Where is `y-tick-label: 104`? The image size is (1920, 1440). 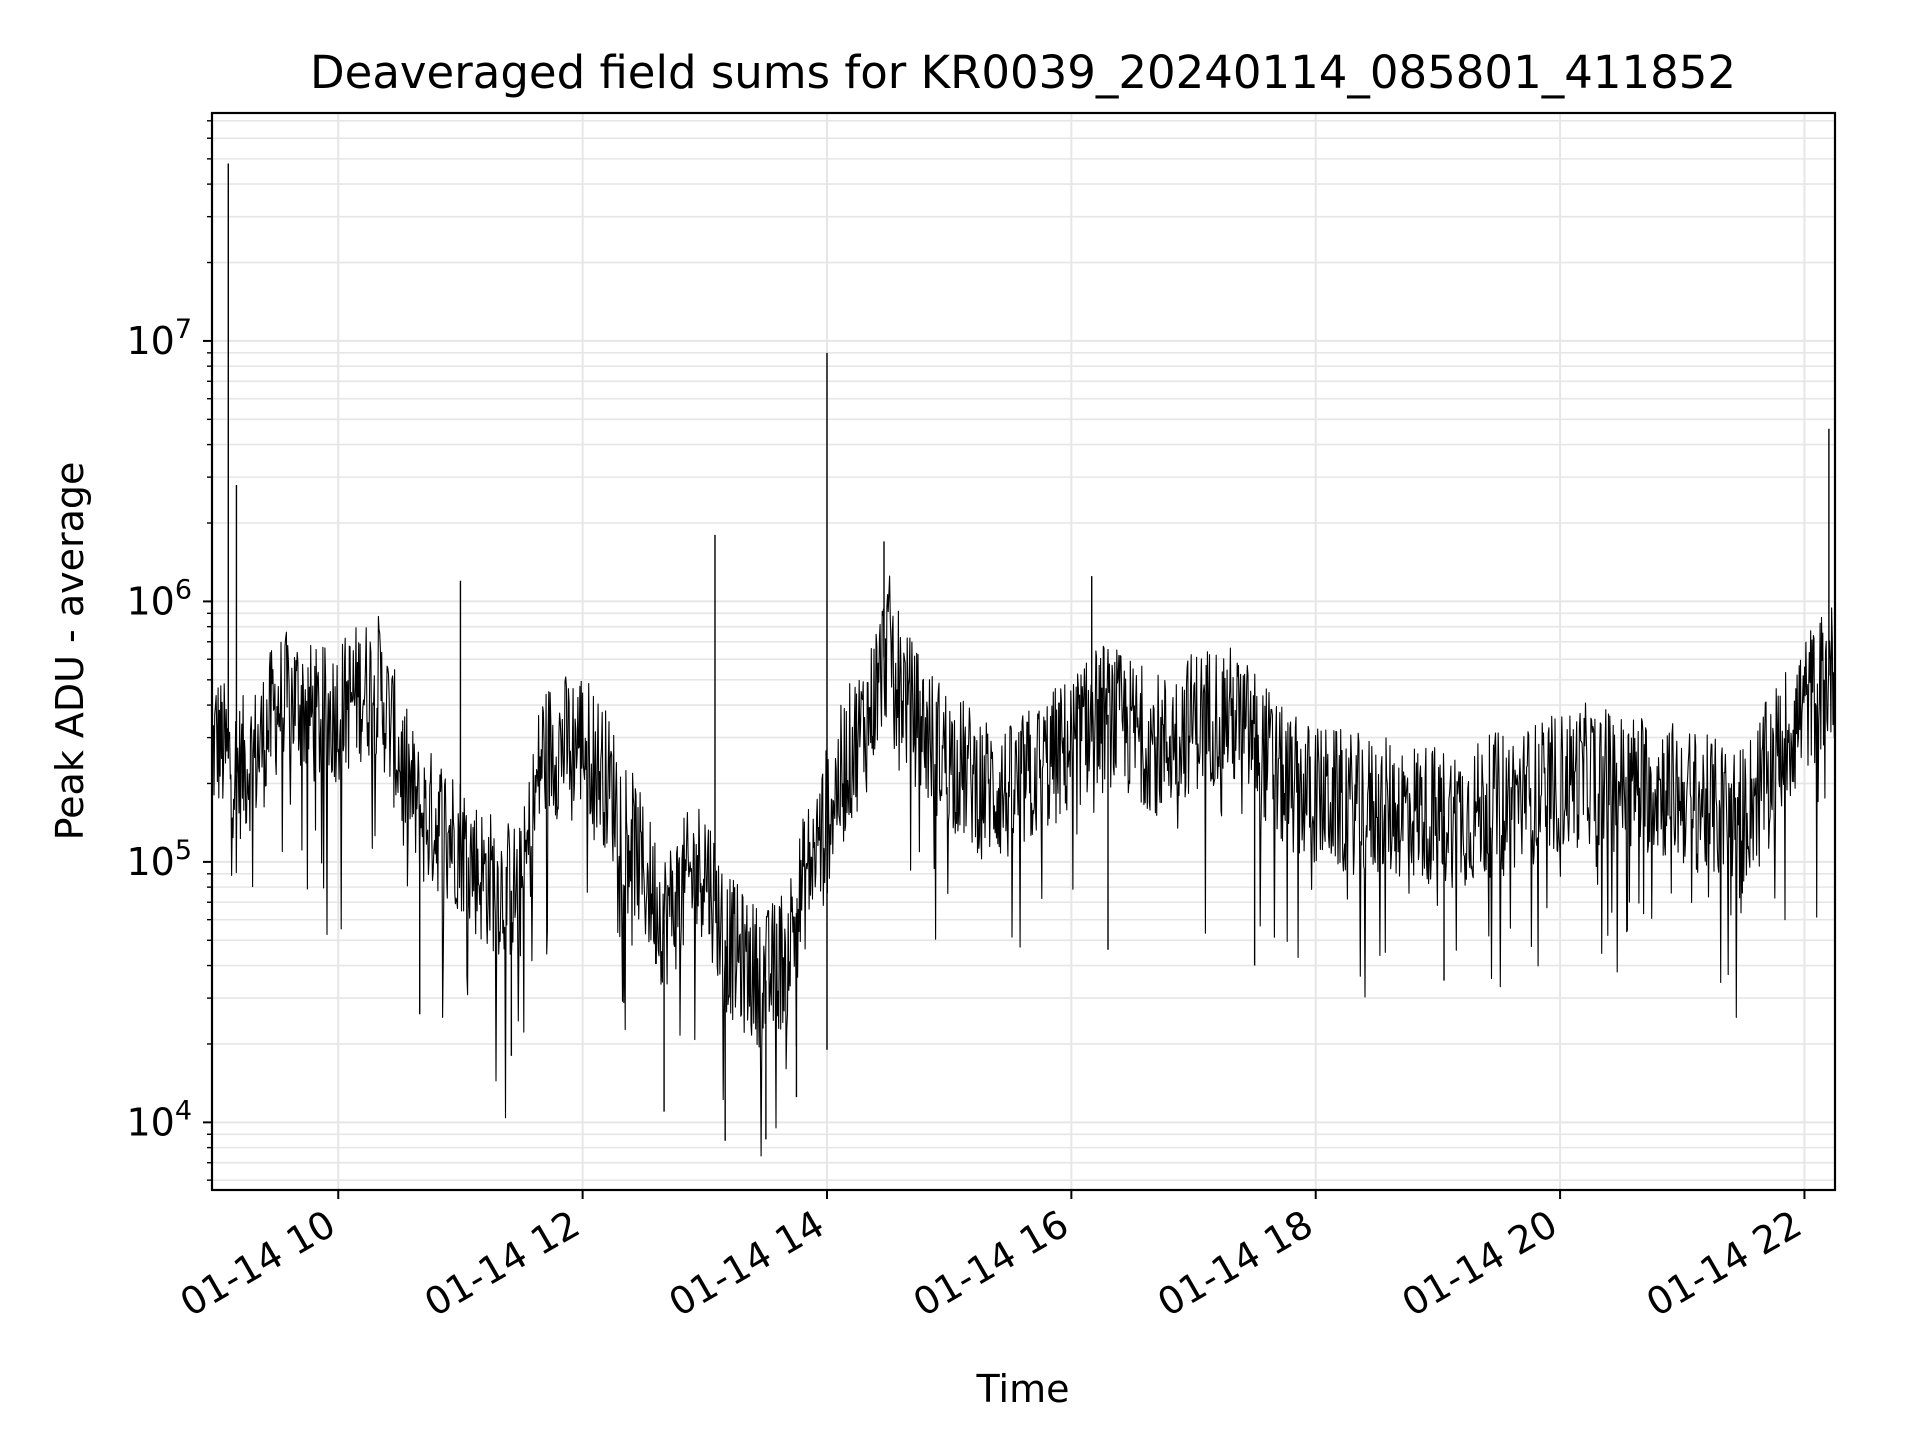 y-tick-label: 104 is located at coordinates (159, 1119).